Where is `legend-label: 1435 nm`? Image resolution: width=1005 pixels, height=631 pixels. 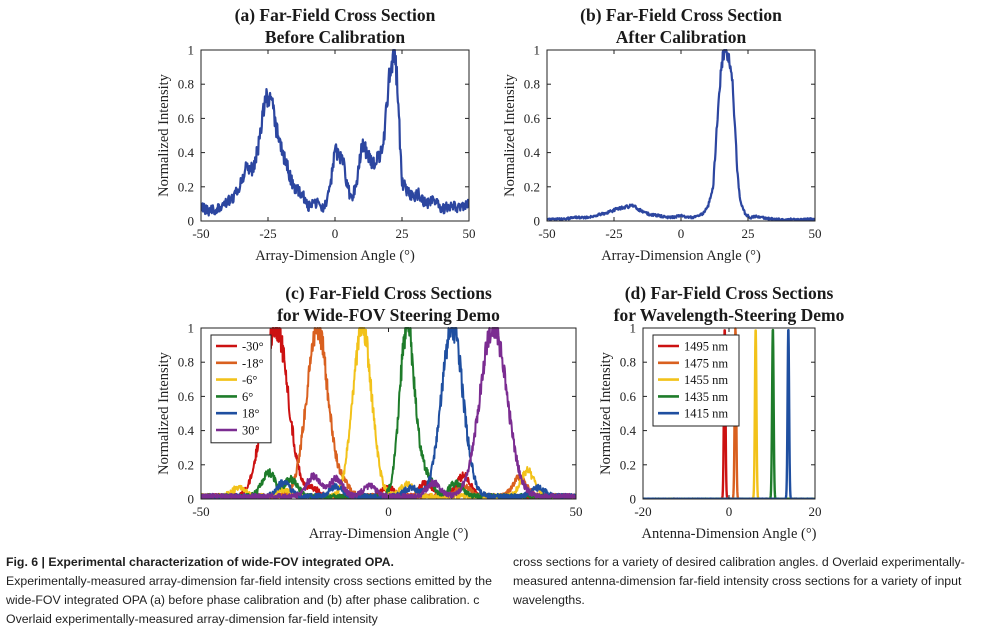
legend-label: 1435 nm is located at coordinates (706, 397).